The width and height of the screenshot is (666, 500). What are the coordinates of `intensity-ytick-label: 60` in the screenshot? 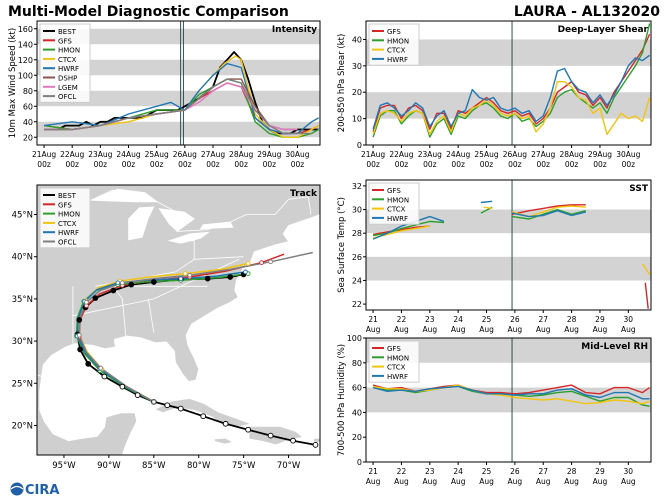 It's located at (28, 106).